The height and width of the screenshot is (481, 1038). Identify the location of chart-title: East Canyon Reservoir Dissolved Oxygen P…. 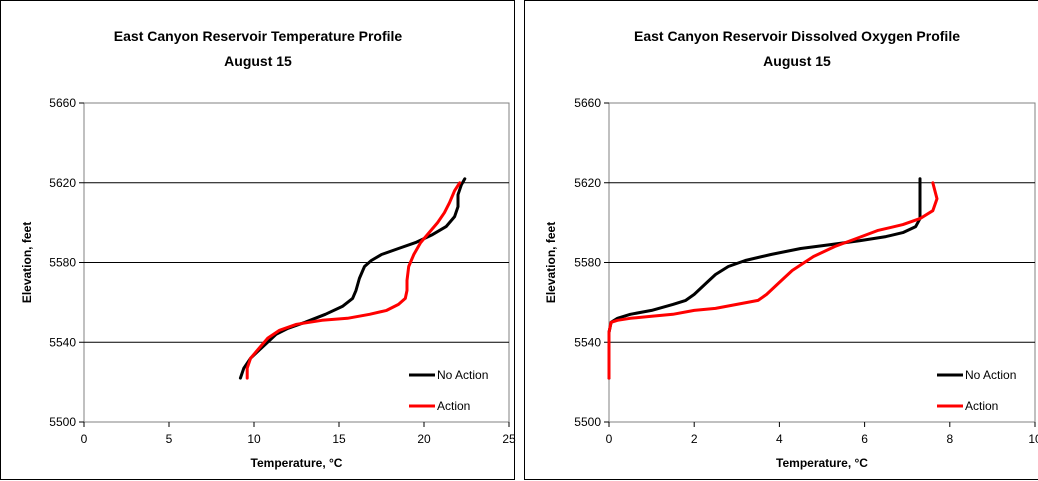
(797, 36).